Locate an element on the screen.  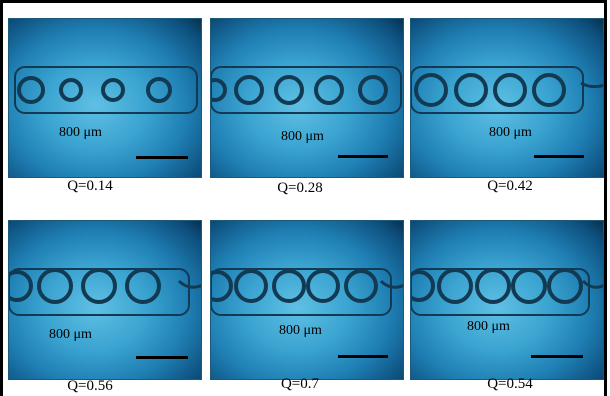
micrograph-panel-3: 800 μm is located at coordinates (507, 98).